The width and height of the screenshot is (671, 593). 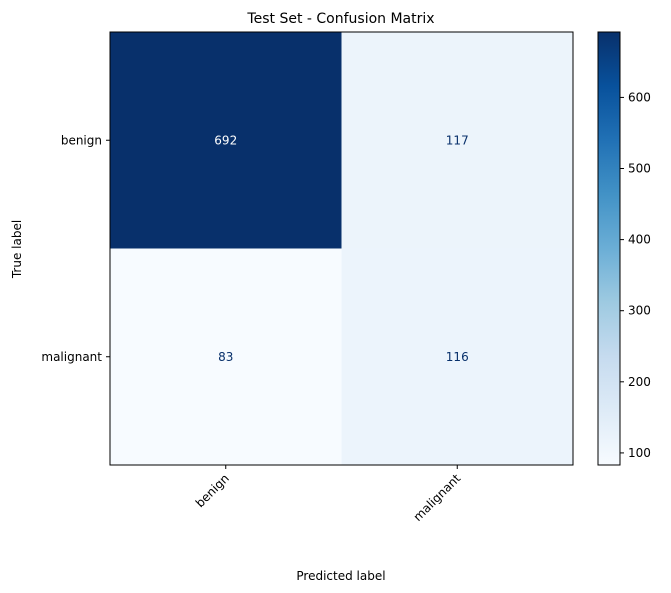 What do you see at coordinates (212, 490) in the screenshot?
I see `x-tick-label: benign` at bounding box center [212, 490].